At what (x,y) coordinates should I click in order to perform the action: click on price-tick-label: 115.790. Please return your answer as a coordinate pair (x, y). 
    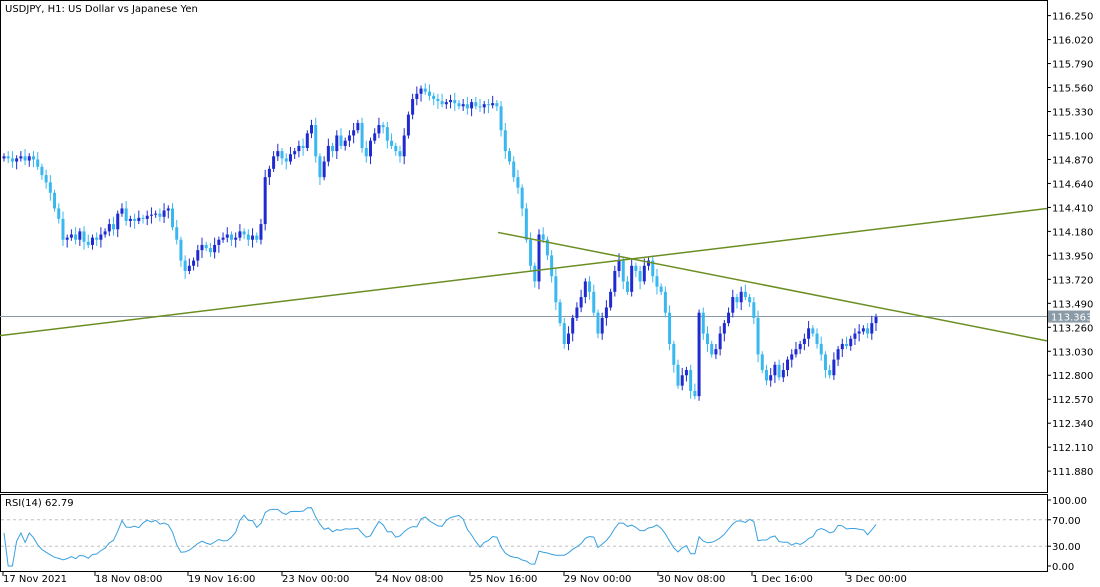
    Looking at the image, I should click on (1072, 65).